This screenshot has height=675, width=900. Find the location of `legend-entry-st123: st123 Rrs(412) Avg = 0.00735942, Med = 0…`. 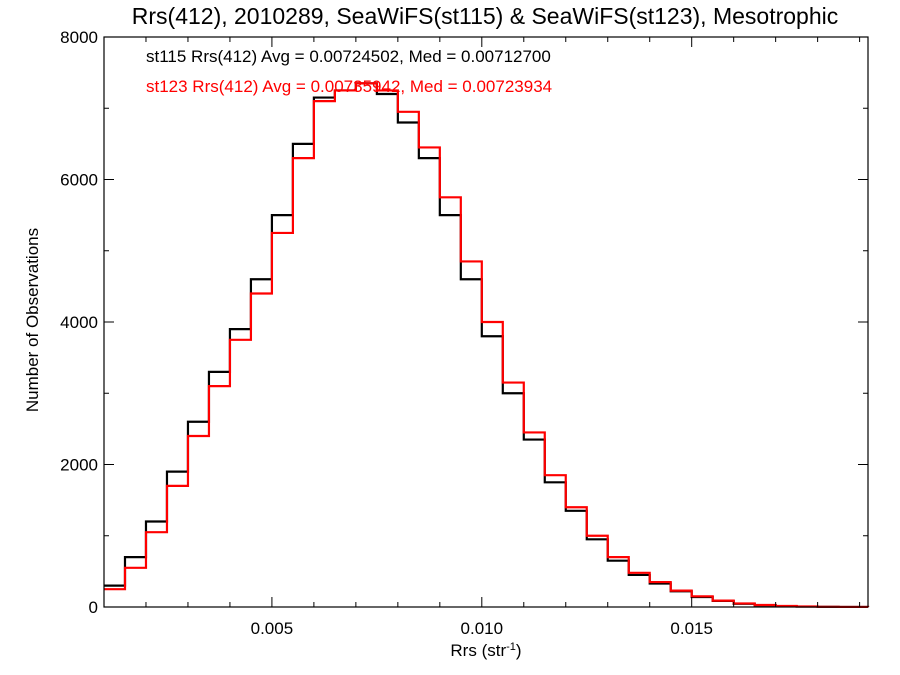

legend-entry-st123: st123 Rrs(412) Avg = 0.00735942, Med = 0… is located at coordinates (349, 86).